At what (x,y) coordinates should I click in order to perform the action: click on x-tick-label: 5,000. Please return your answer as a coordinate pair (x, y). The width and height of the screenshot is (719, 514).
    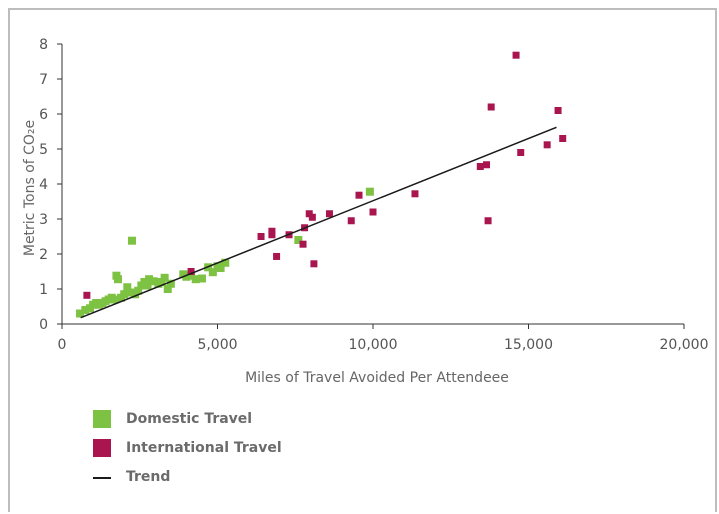
    Looking at the image, I should click on (217, 345).